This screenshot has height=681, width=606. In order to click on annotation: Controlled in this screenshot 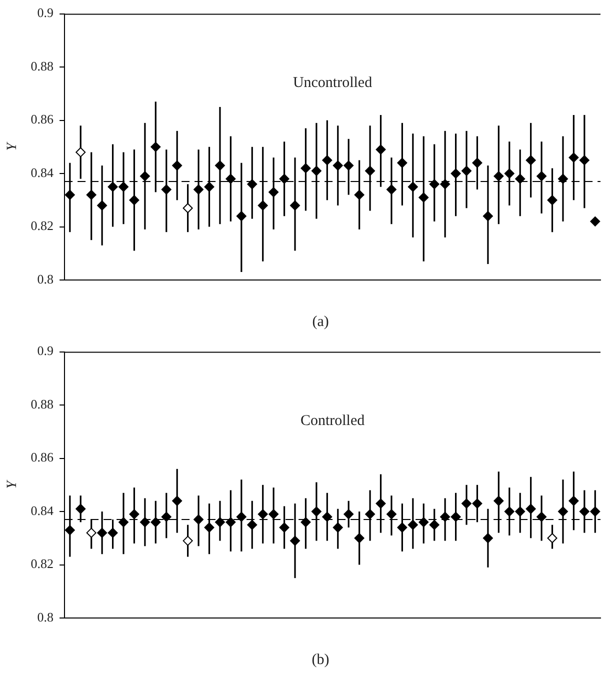, I will do `click(333, 420)`.